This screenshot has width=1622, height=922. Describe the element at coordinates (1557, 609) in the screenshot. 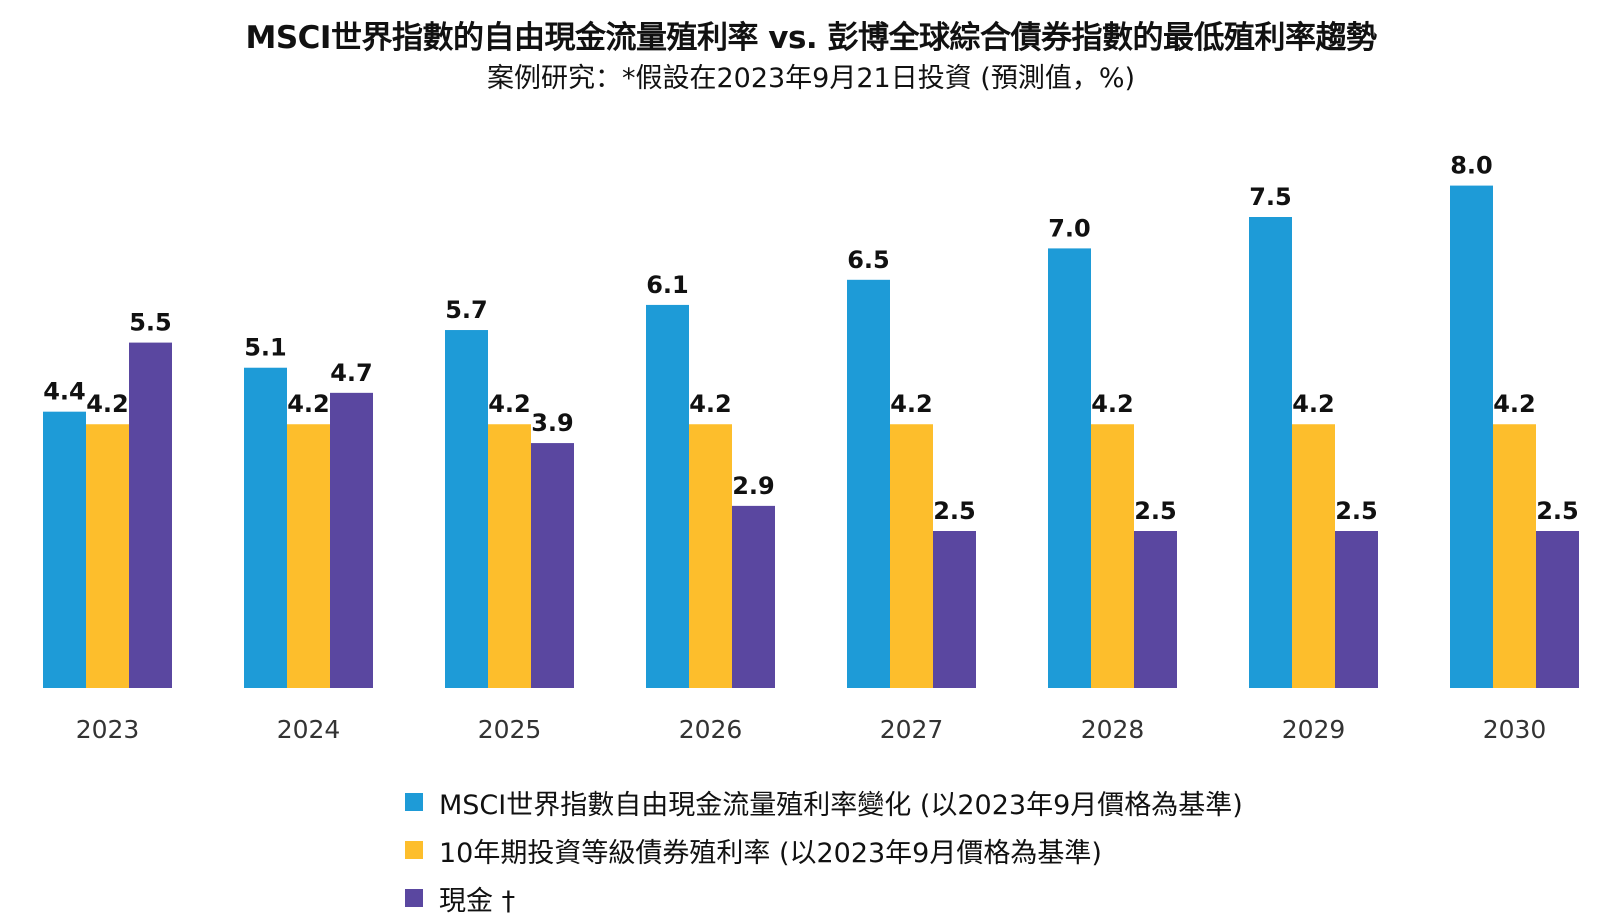

I see `bar-cash-2030` at that location.